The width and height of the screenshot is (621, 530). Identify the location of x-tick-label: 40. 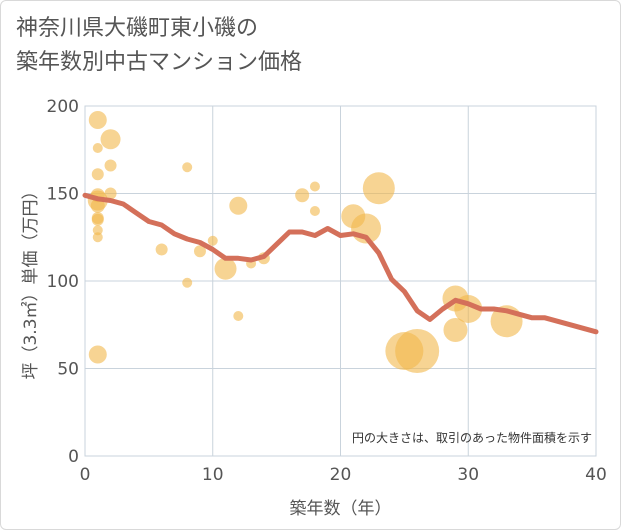
(596, 475).